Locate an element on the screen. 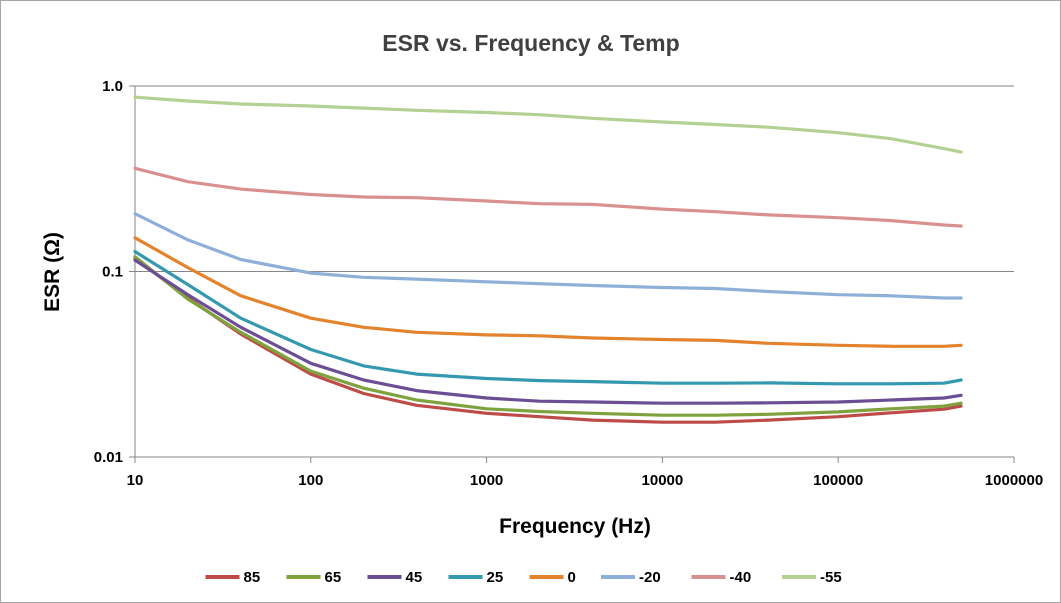  legend-item-0: 85 is located at coordinates (233, 577).